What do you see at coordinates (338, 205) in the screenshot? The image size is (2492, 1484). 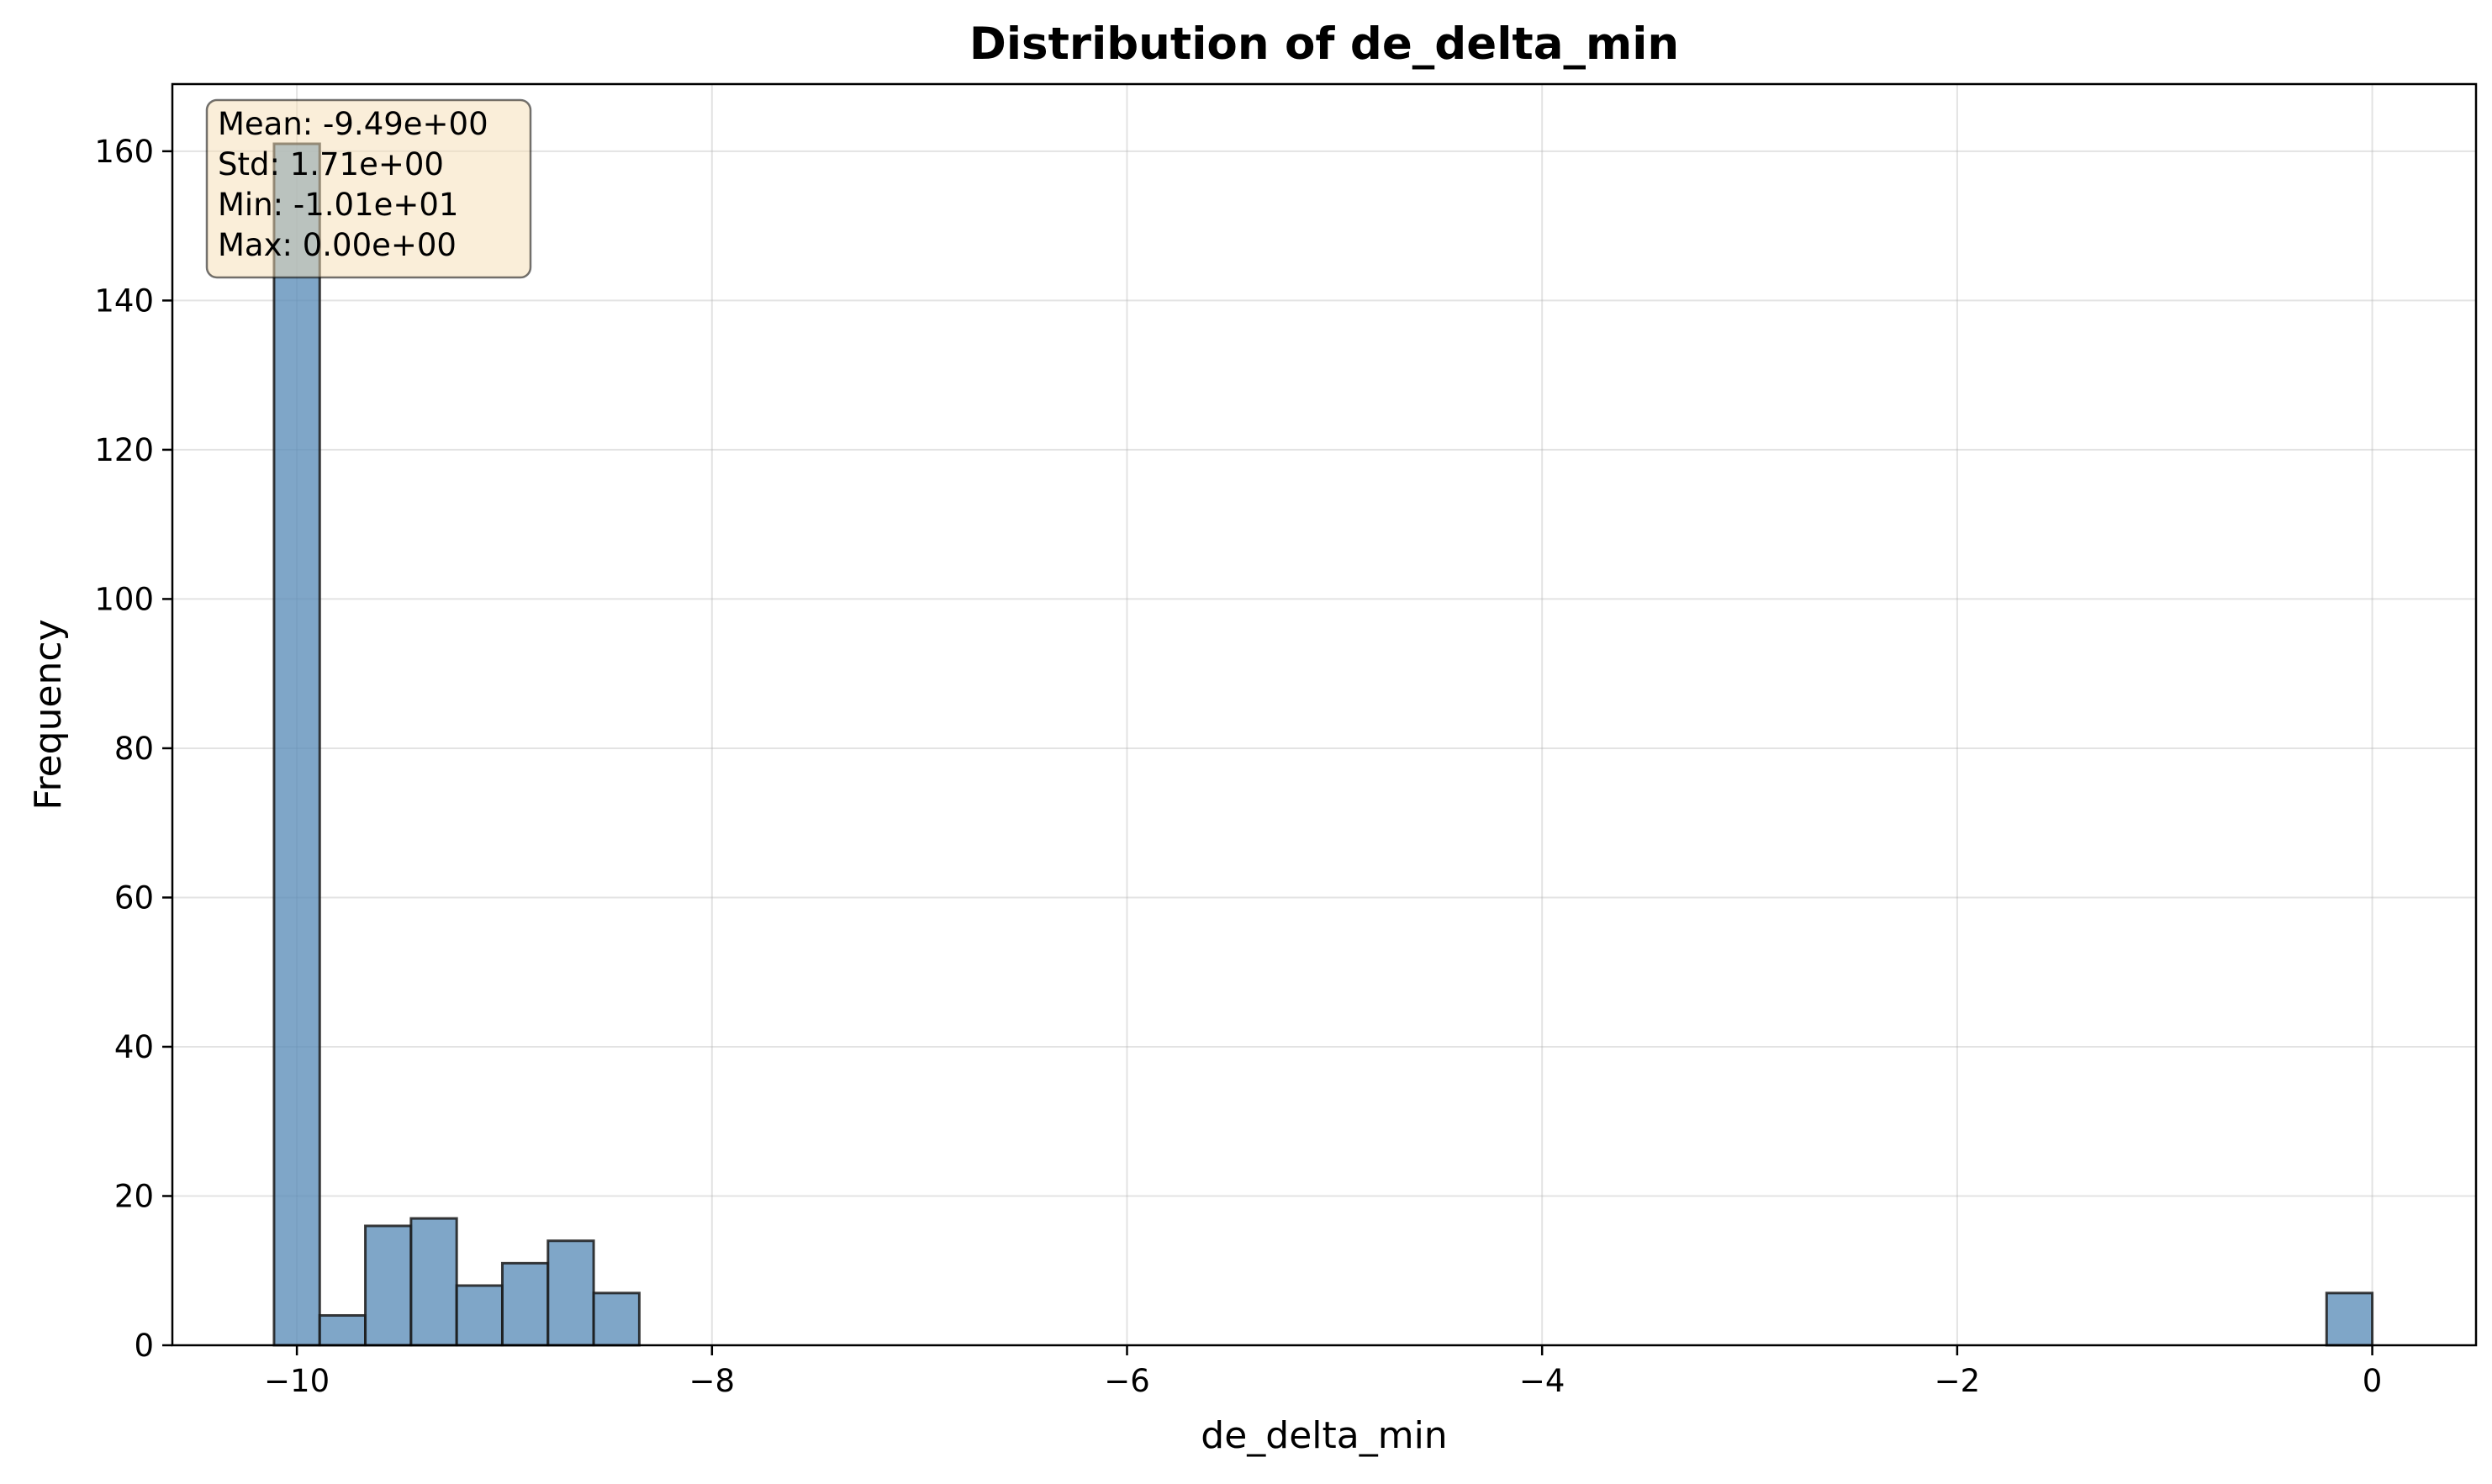 I see `stats-min: Min: -1.01e+01` at bounding box center [338, 205].